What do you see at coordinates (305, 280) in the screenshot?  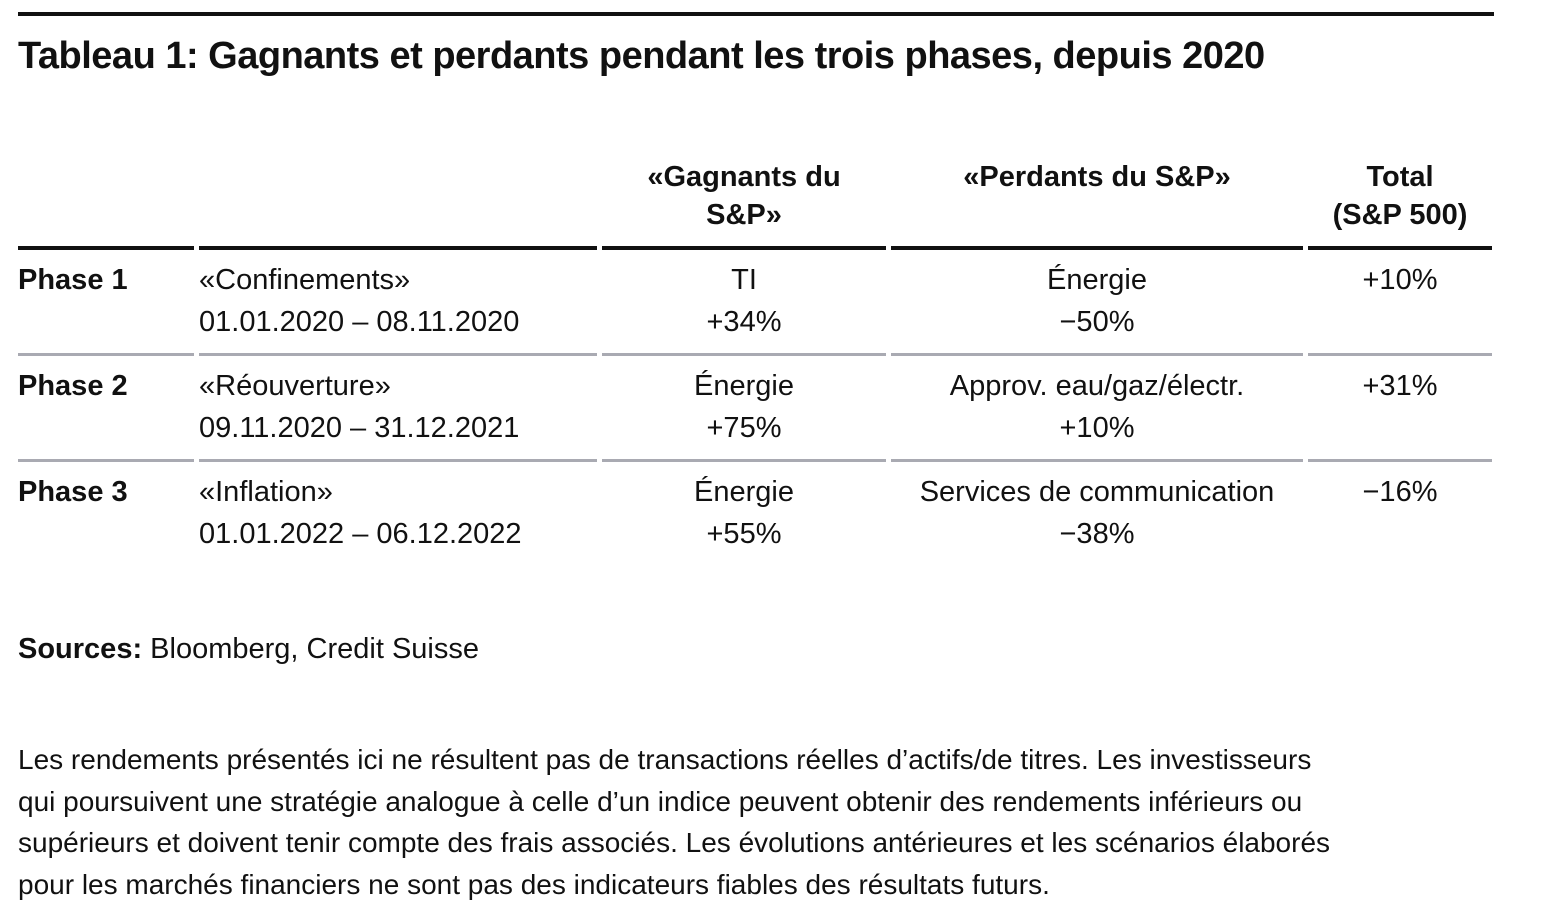 I see `phase-name: «Confinements»` at bounding box center [305, 280].